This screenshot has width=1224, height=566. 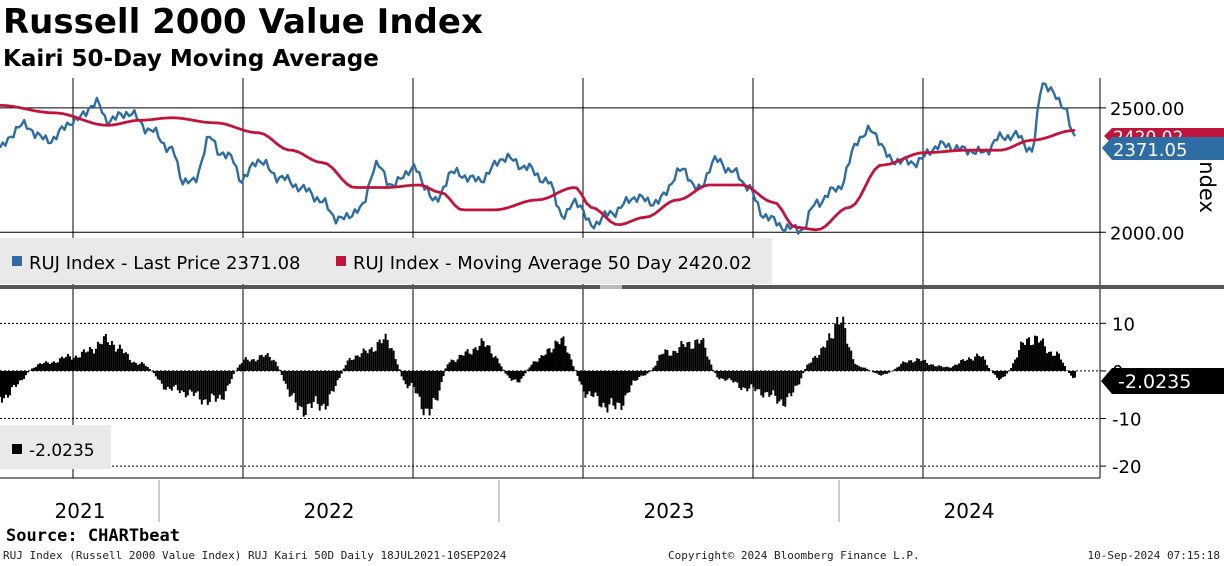 I want to click on kairi-tick-label-3: -20, so click(x=1126, y=467).